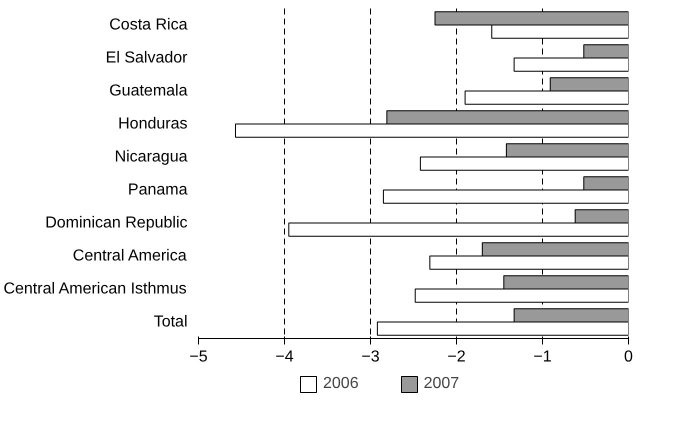  What do you see at coordinates (95, 289) in the screenshot?
I see `y-tick-label: Central American Isthmus` at bounding box center [95, 289].